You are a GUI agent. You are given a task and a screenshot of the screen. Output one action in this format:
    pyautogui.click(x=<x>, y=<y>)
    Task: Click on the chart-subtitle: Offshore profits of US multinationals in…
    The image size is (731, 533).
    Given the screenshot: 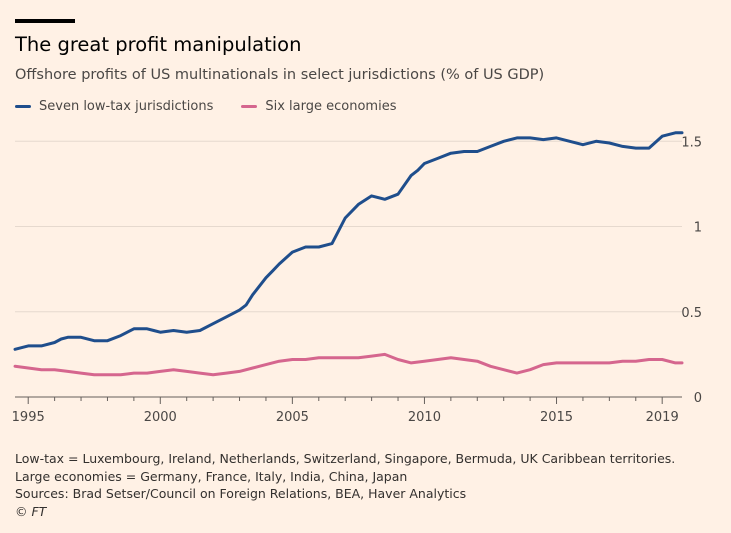 What is the action you would take?
    pyautogui.click(x=280, y=75)
    